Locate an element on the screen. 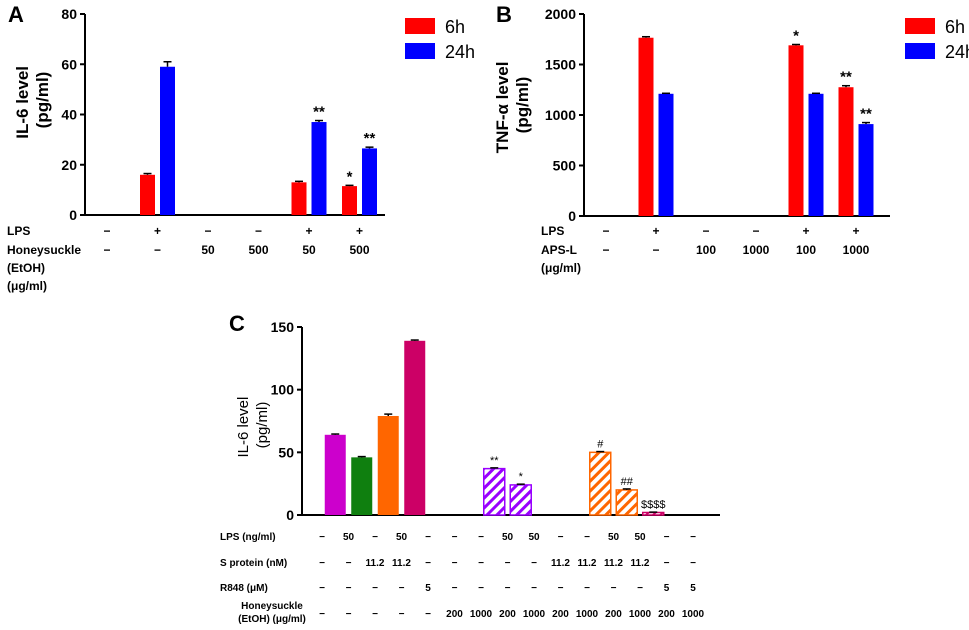  y-tick-label: 60 is located at coordinates (69, 64).